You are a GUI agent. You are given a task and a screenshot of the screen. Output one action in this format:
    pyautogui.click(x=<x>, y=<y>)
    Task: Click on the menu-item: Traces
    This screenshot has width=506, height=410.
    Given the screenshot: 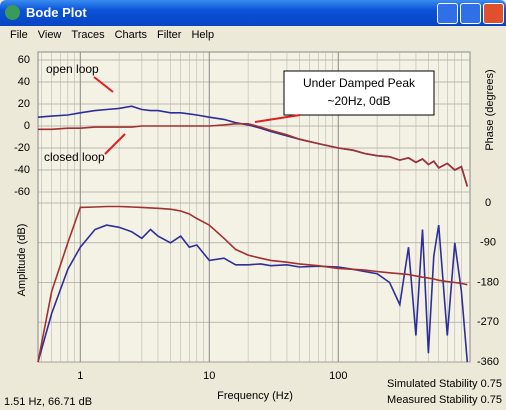 What is the action you would take?
    pyautogui.click(x=88, y=35)
    